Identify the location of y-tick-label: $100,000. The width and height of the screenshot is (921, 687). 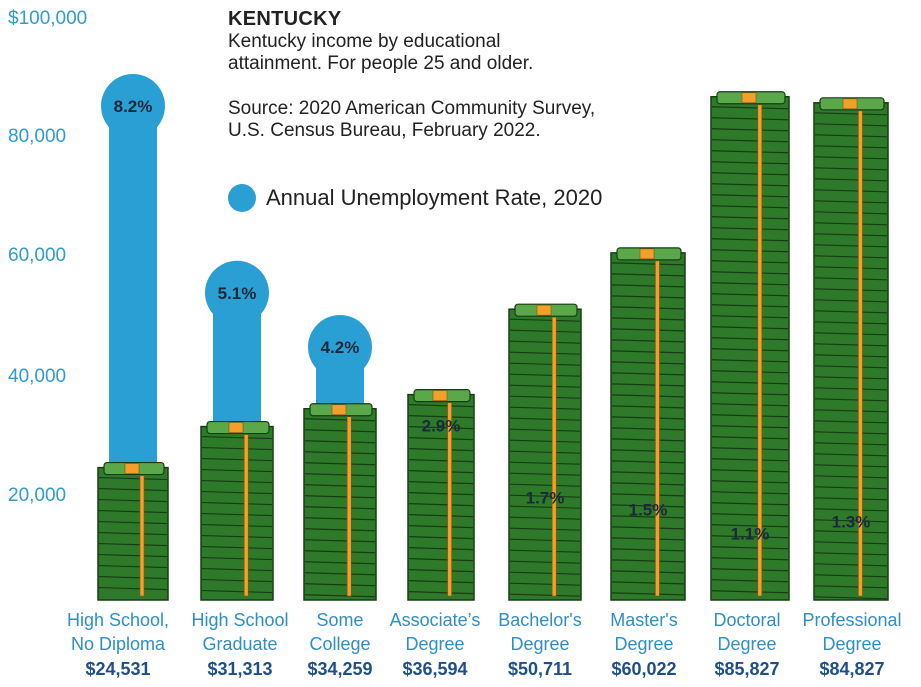
(48, 18).